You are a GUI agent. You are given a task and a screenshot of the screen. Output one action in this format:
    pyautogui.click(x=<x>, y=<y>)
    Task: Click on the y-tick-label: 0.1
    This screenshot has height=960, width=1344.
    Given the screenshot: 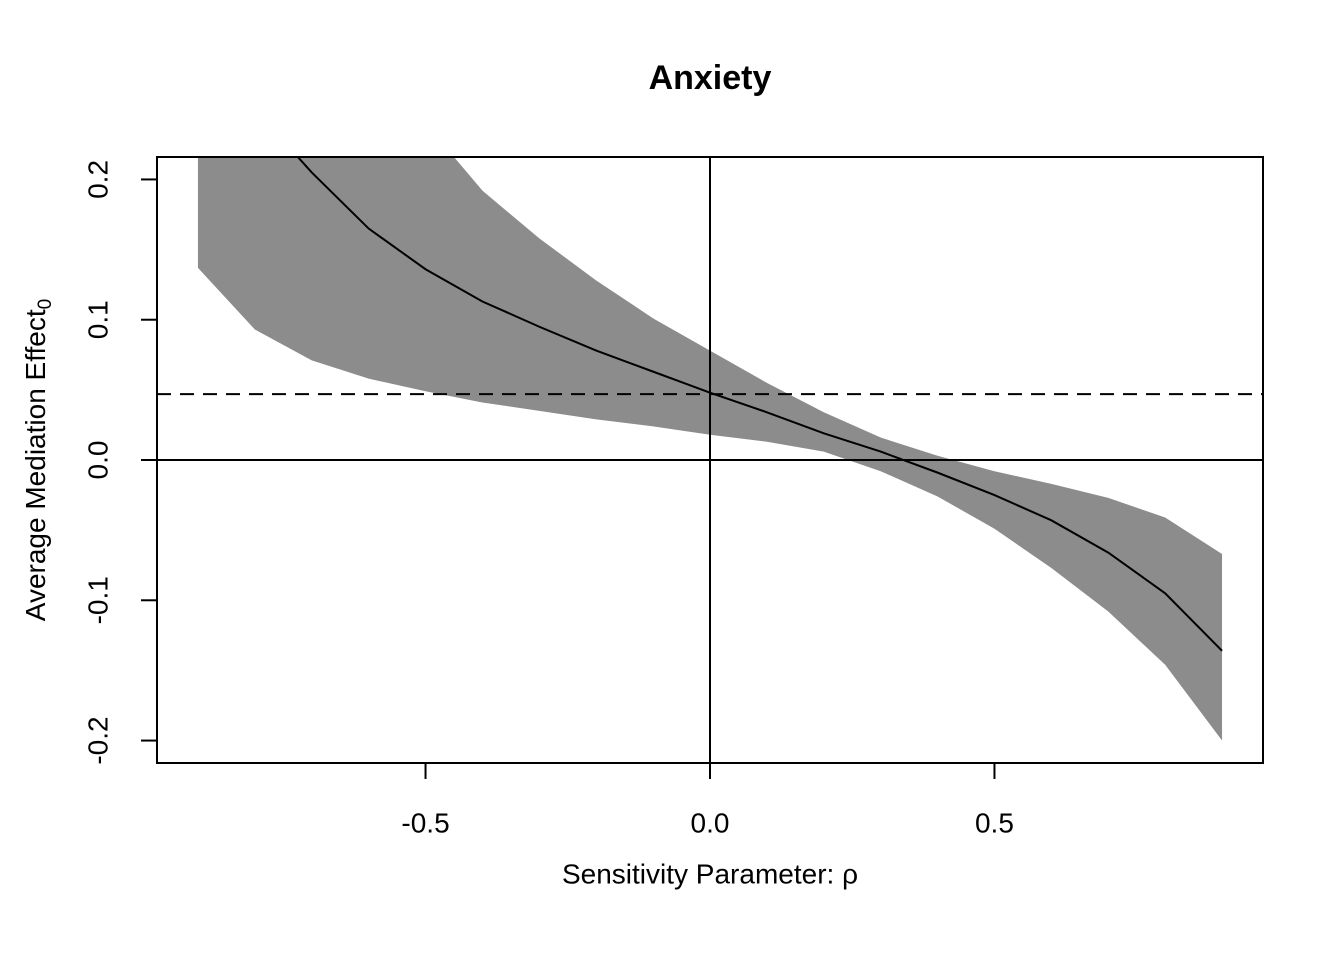 What is the action you would take?
    pyautogui.click(x=97, y=319)
    